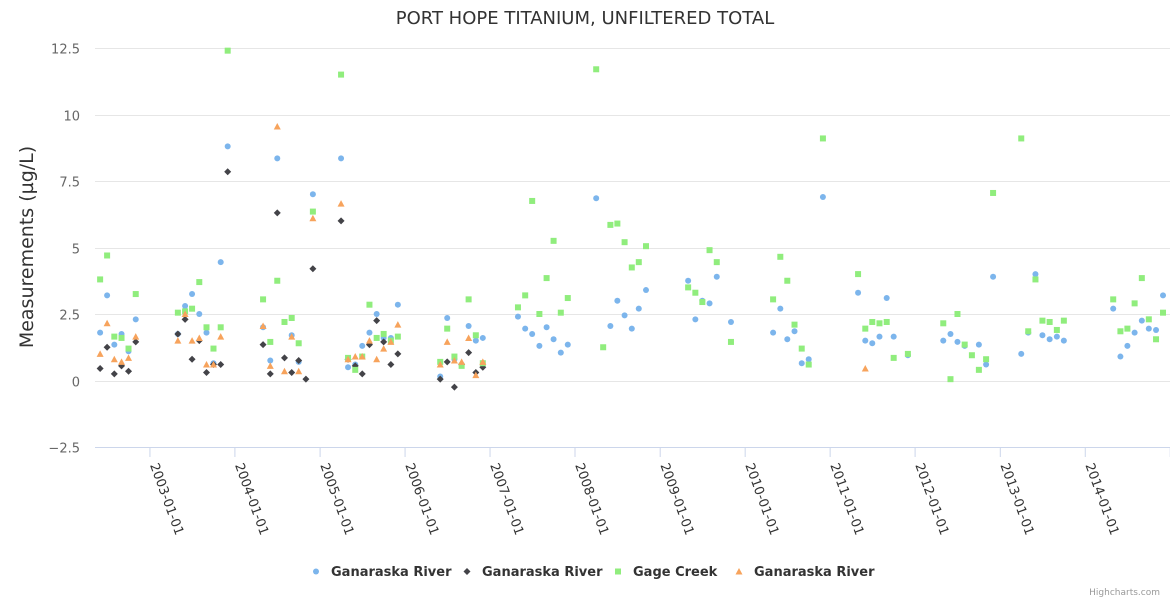 Image resolution: width=1170 pixels, height=600 pixels. I want to click on legend-label: Ganaraska River, so click(814, 572).